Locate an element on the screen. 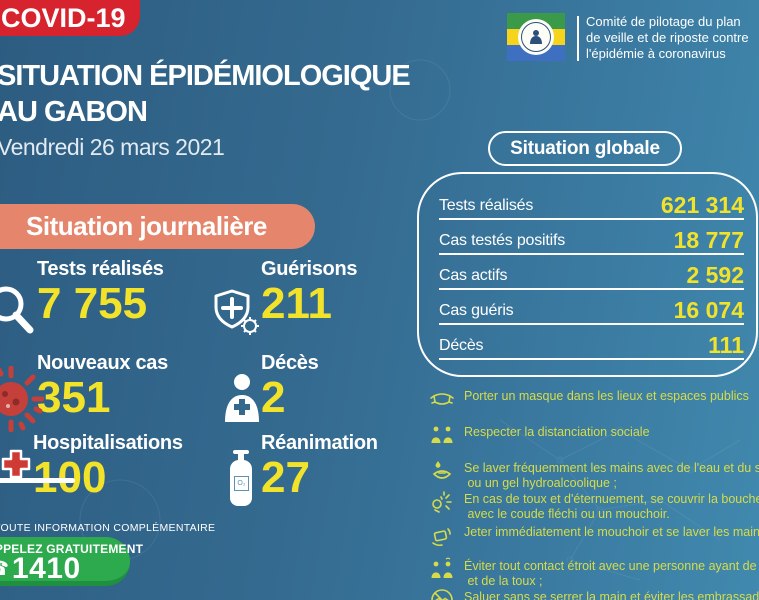 This screenshot has width=759, height=600. shield-cross-icon is located at coordinates (236, 312).